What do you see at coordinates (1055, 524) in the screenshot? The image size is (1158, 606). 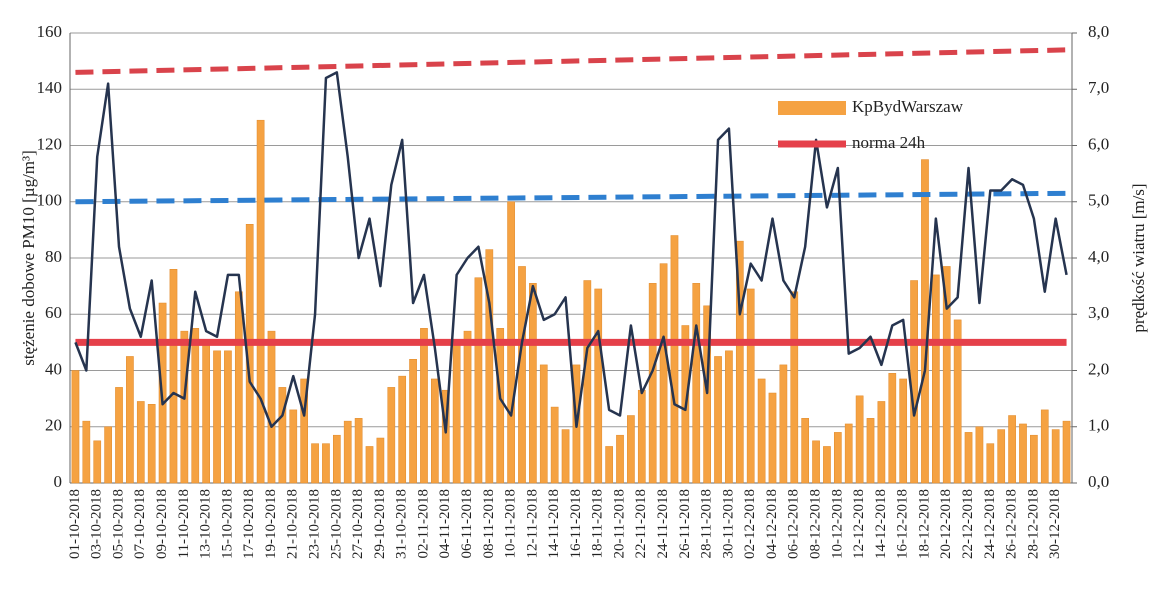 I see `x-tick-label: 30-12-2018` at bounding box center [1055, 524].